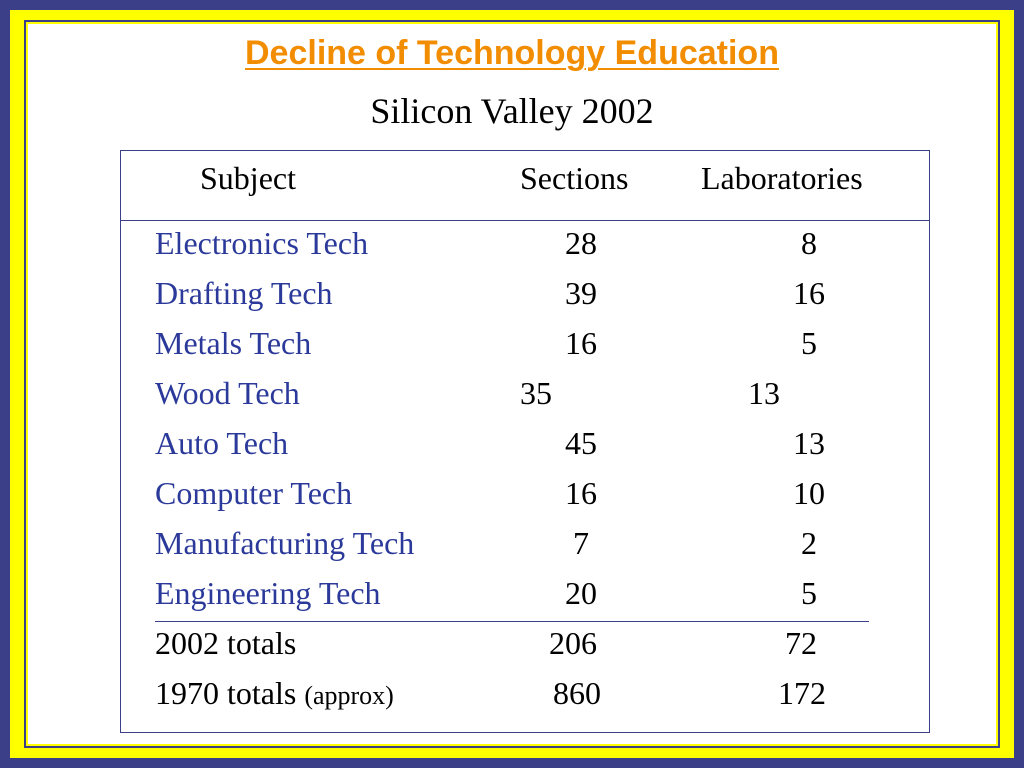 This screenshot has width=1024, height=768. Describe the element at coordinates (525, 220) in the screenshot. I see `header-divider` at that location.